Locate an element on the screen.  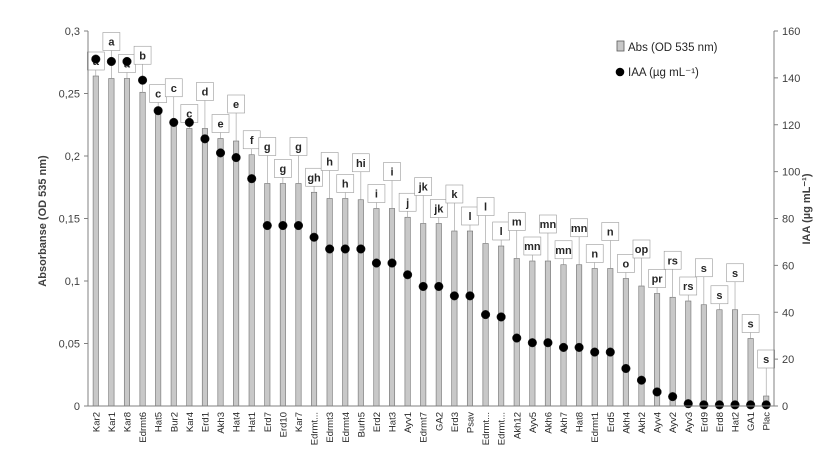
category-label: Akh4 is located at coordinates (626, 423).